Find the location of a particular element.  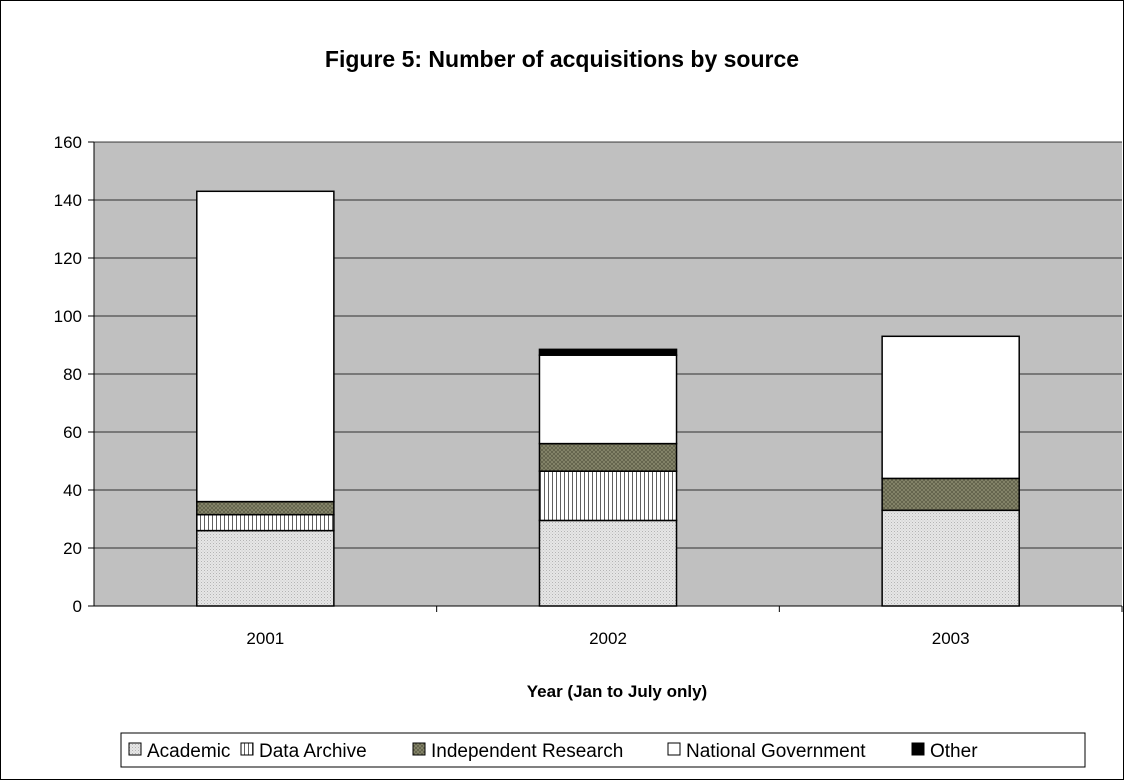

y-tick-label: 40 is located at coordinates (72, 490).